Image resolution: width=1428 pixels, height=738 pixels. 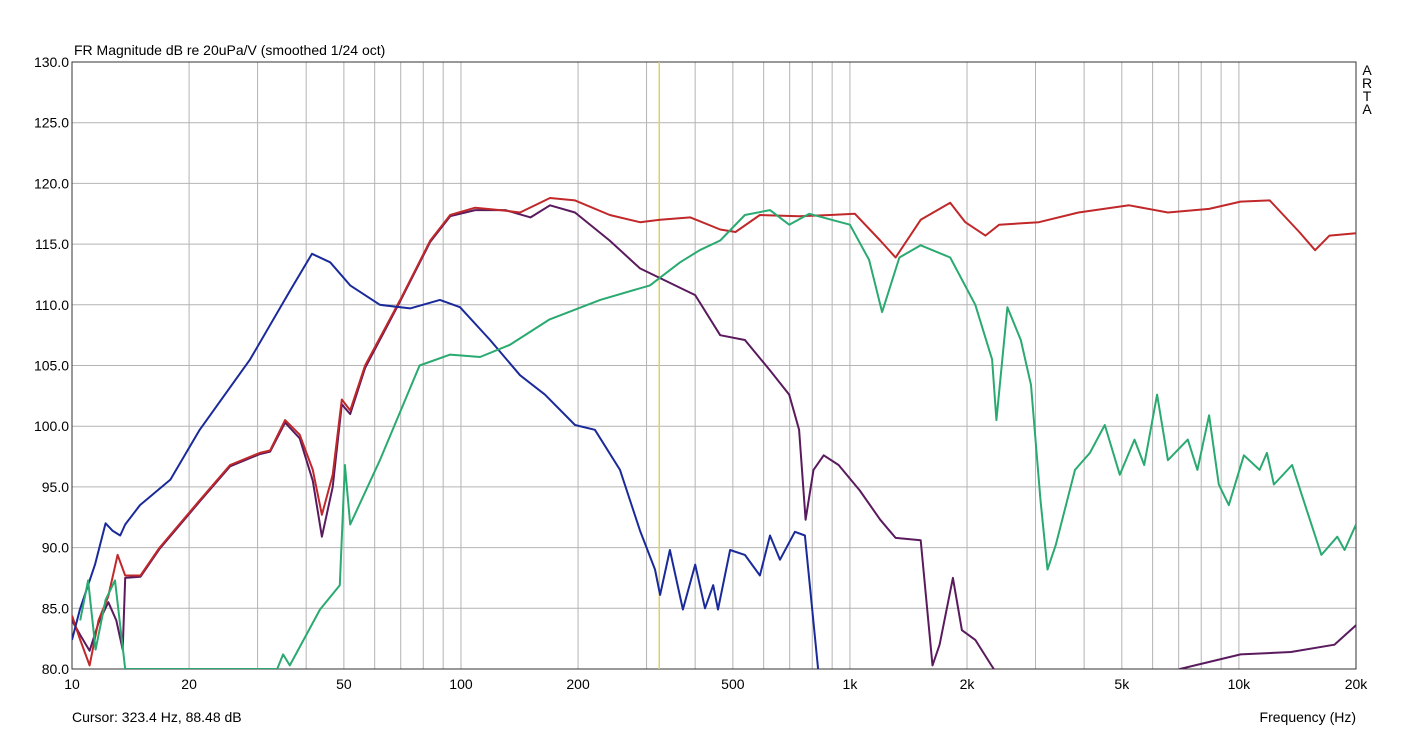 What do you see at coordinates (55, 608) in the screenshot?
I see `y-tick-label: 85.0` at bounding box center [55, 608].